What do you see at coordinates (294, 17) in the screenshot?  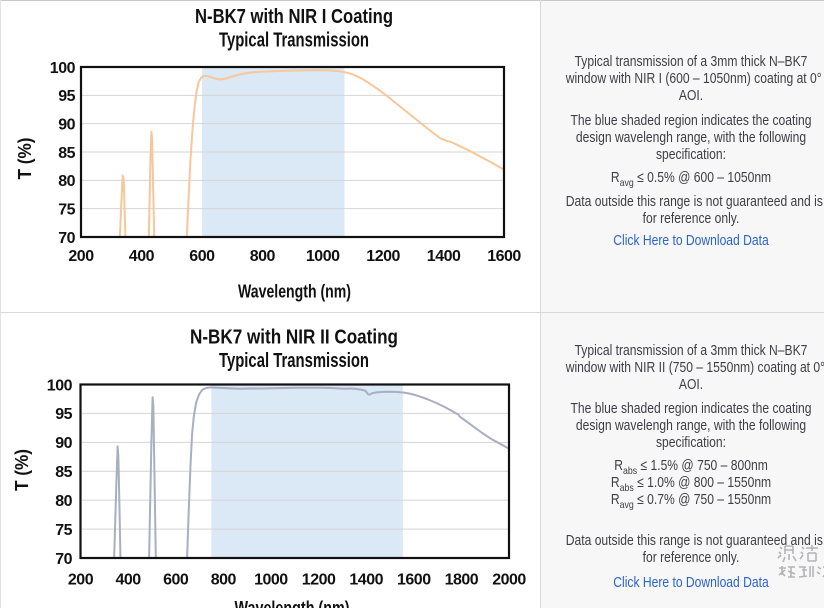 I see `svg-text: N-BK7 with NIR I Coating` at bounding box center [294, 17].